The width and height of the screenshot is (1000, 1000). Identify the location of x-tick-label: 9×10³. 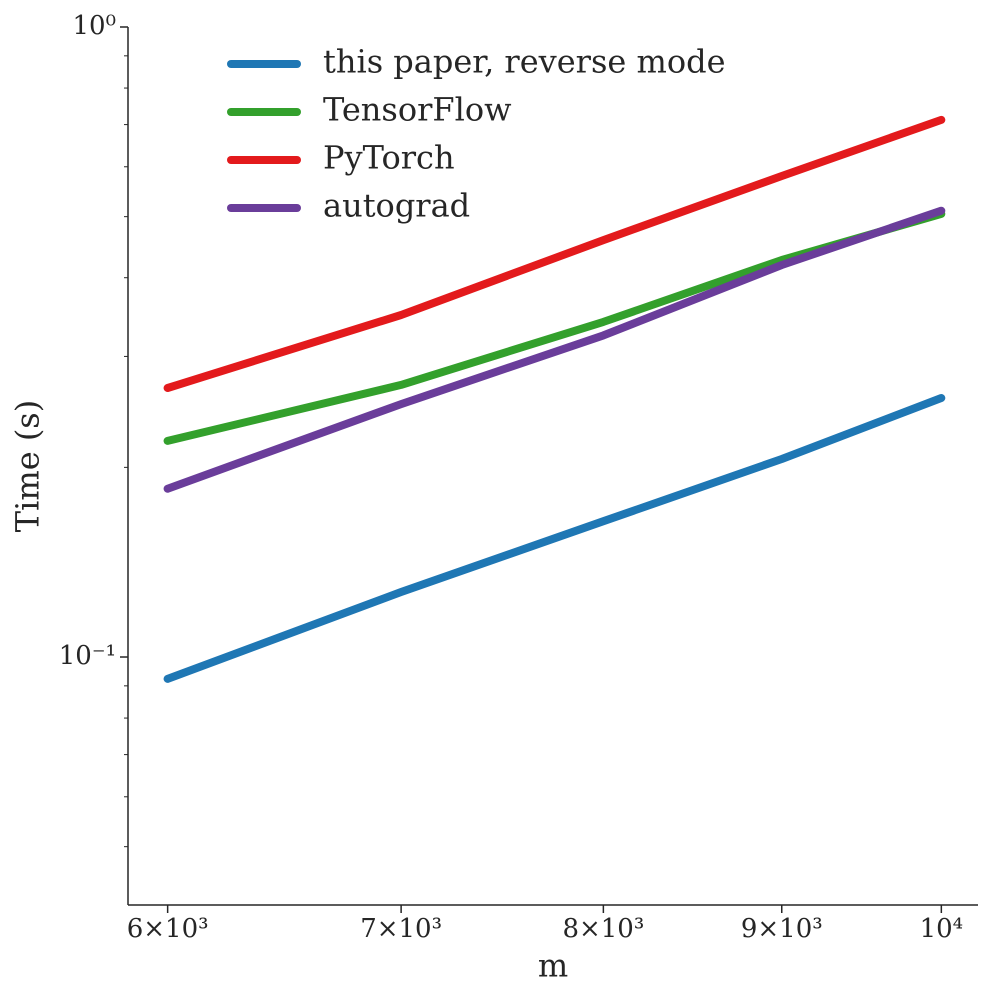
(782, 929).